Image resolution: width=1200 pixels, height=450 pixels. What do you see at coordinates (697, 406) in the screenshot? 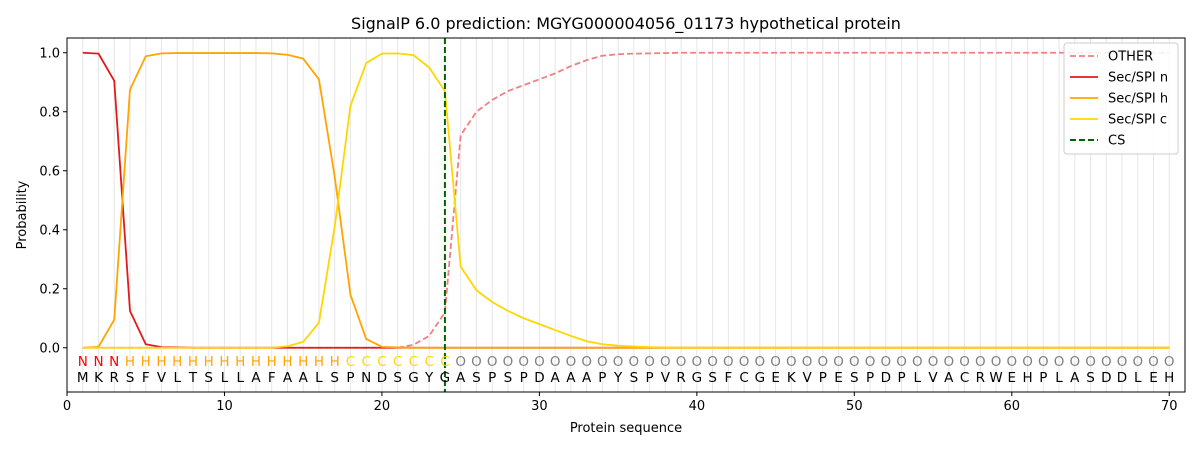
I see `x-tick-label: 40` at bounding box center [697, 406].